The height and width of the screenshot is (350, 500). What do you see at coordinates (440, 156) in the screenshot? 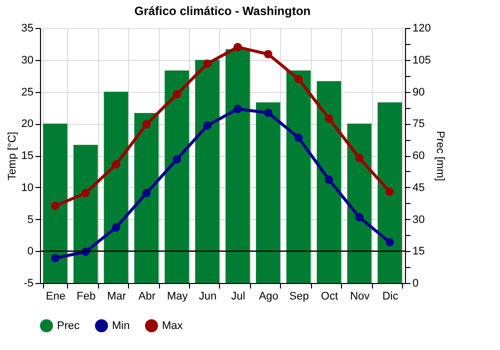
I see `y2-axis-title: Prec [mm]` at bounding box center [440, 156].